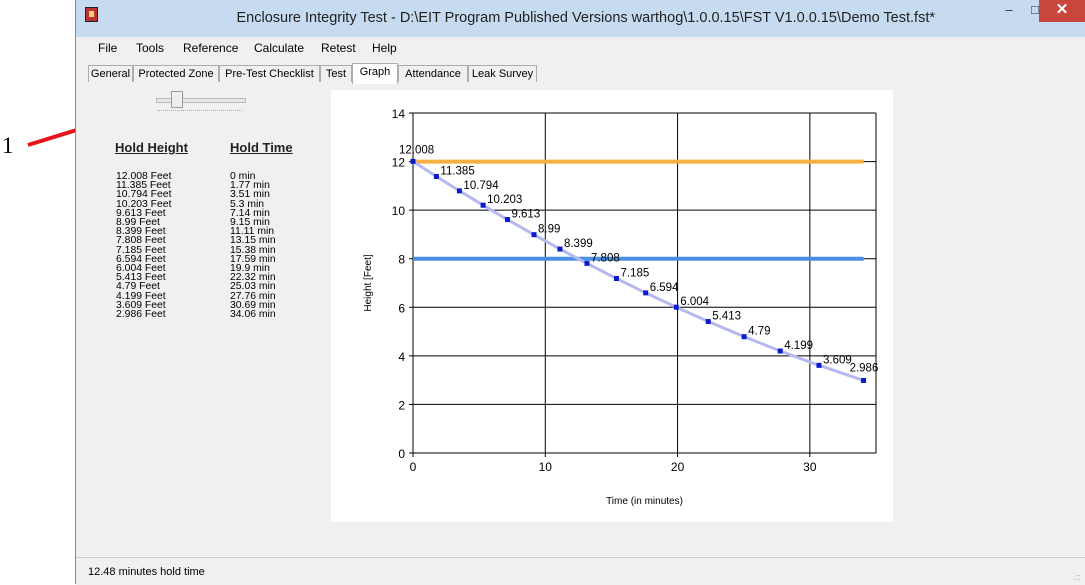 The image size is (1085, 585). What do you see at coordinates (401, 308) in the screenshot?
I see `y-tick-label: 6` at bounding box center [401, 308].